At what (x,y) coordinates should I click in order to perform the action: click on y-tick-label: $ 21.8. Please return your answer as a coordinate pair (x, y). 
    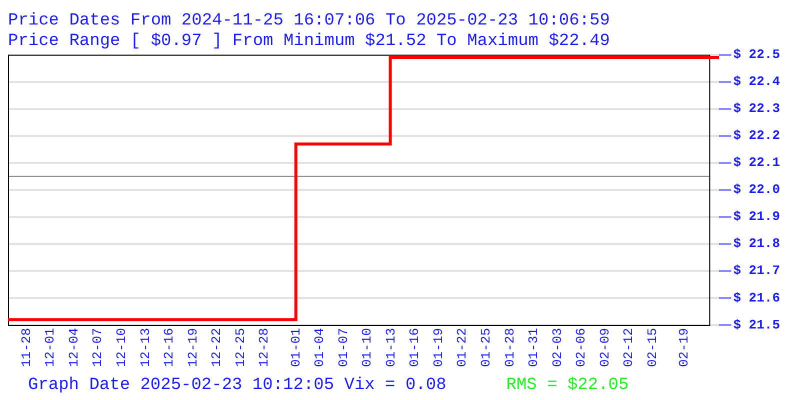
    Looking at the image, I should click on (756, 244).